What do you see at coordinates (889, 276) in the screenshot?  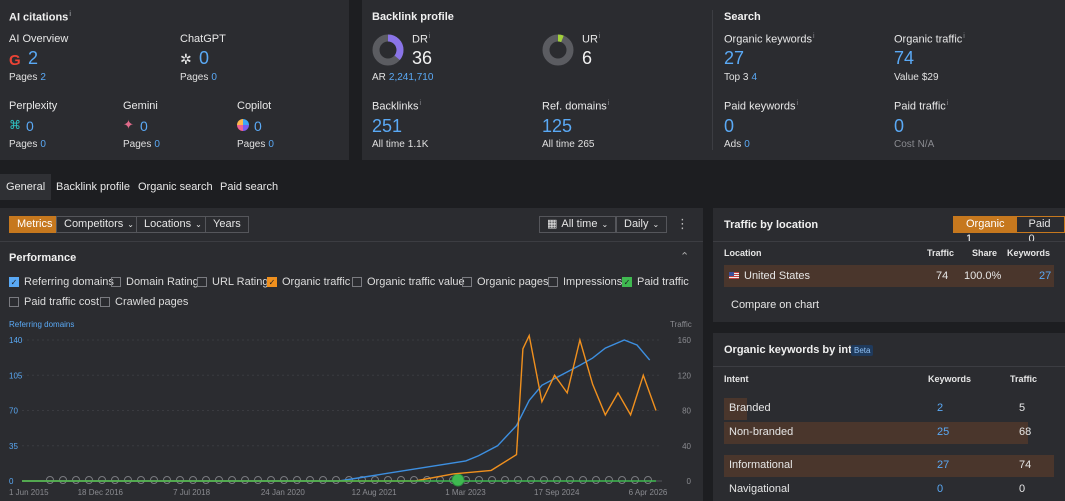 I see `table-row` at bounding box center [889, 276].